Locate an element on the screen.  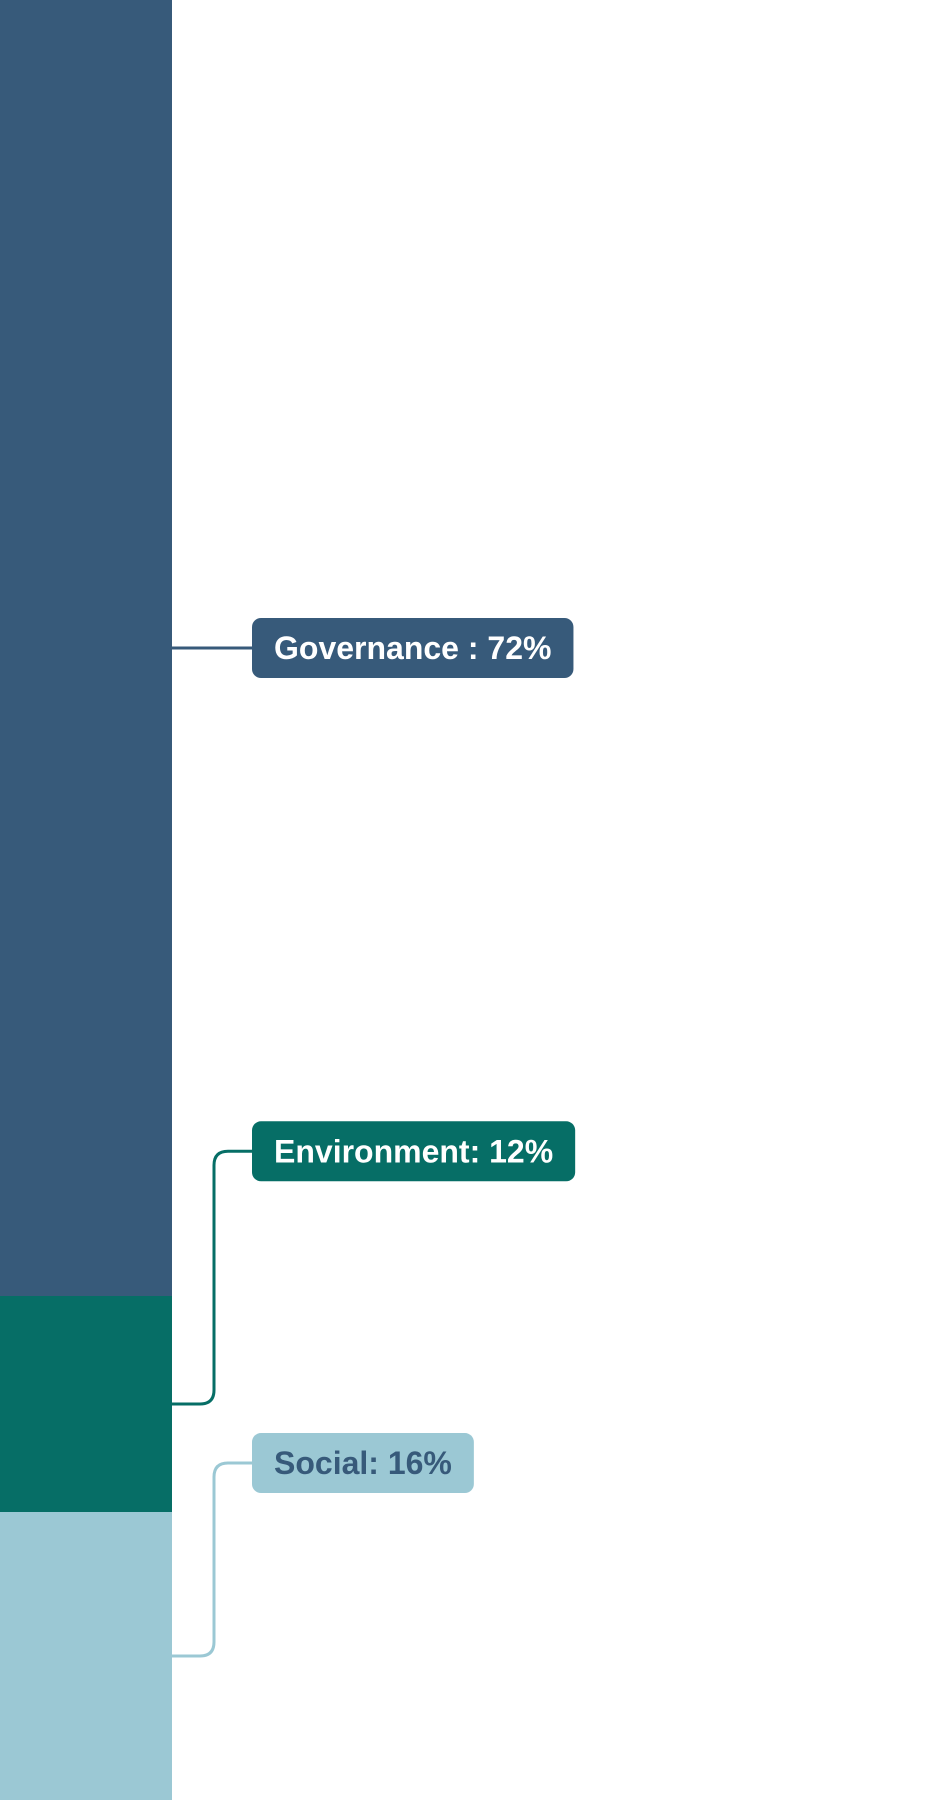
label-box-environment is located at coordinates (414, 1151).